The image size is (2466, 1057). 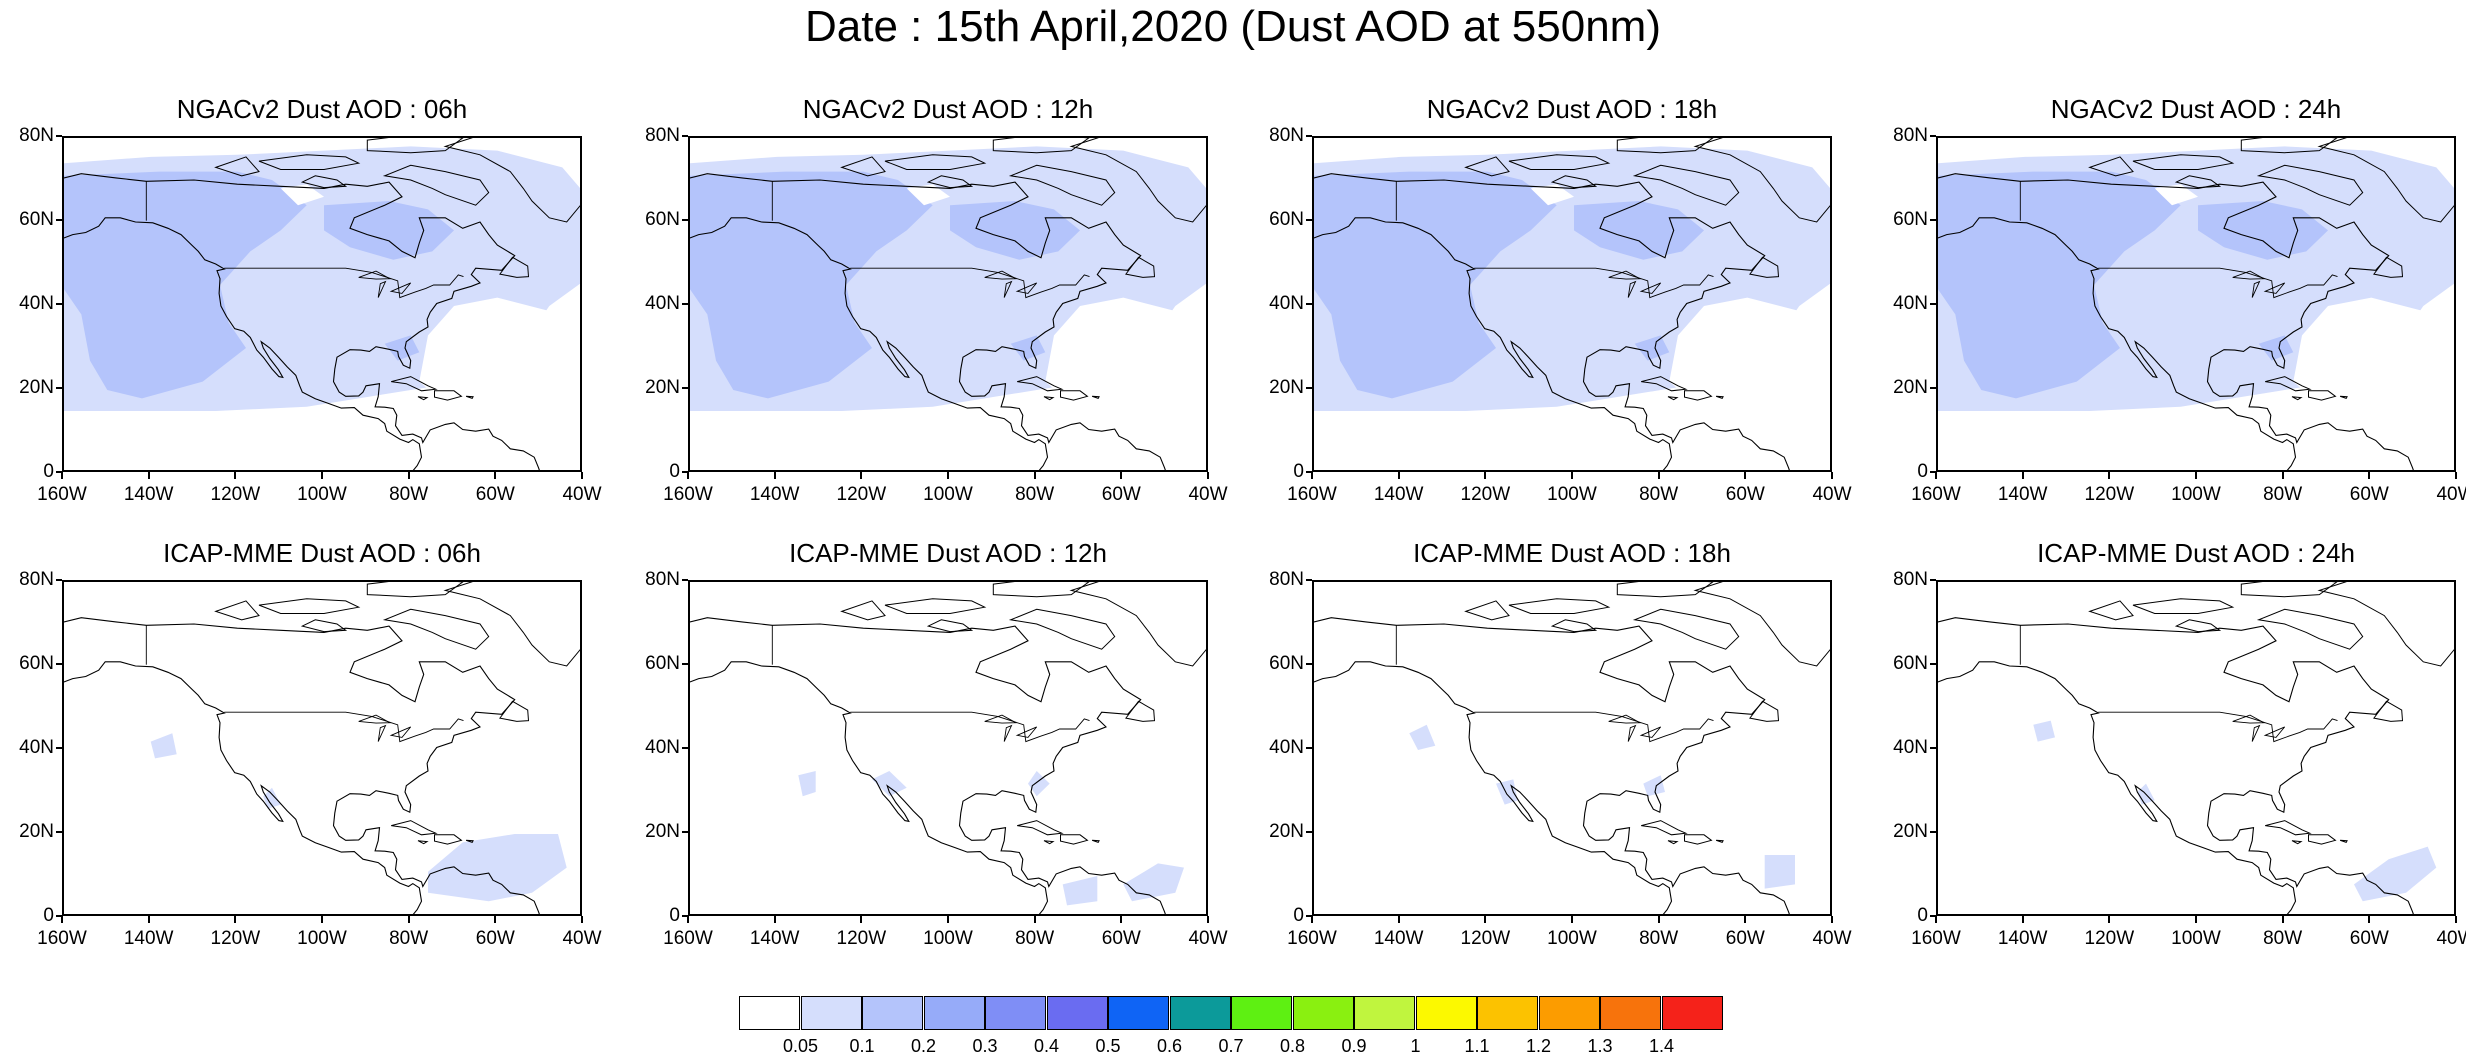 I want to click on colorbar-label: 1.2, so click(x=1538, y=1046).